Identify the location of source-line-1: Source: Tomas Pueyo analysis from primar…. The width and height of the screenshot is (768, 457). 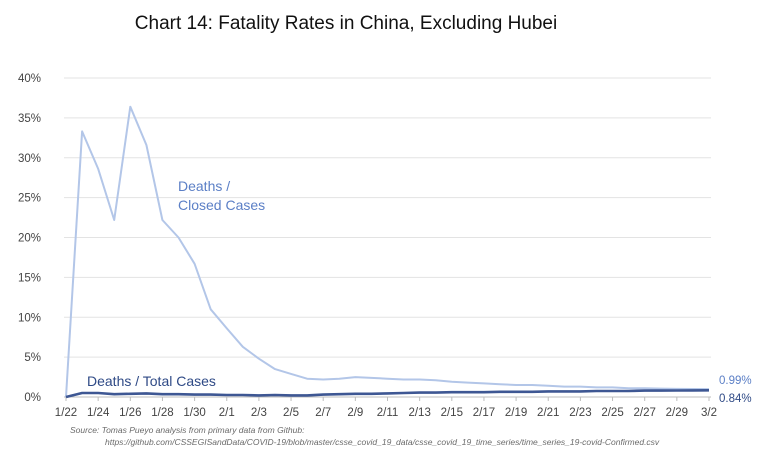
(187, 430).